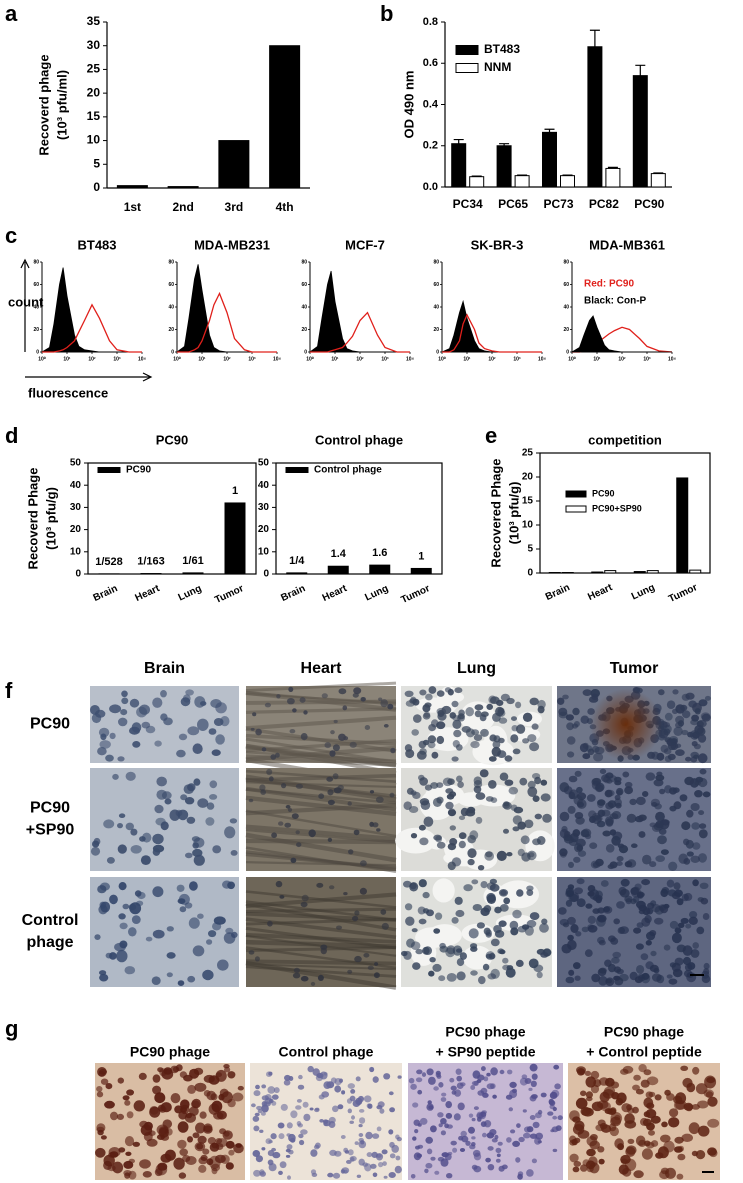  What do you see at coordinates (297, 470) in the screenshot?
I see `legend-swatch` at bounding box center [297, 470].